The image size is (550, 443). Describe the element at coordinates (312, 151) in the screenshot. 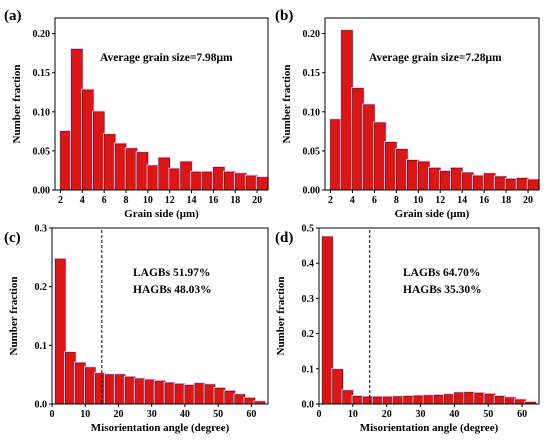

I see `y-tick-label: 0.05` at that location.